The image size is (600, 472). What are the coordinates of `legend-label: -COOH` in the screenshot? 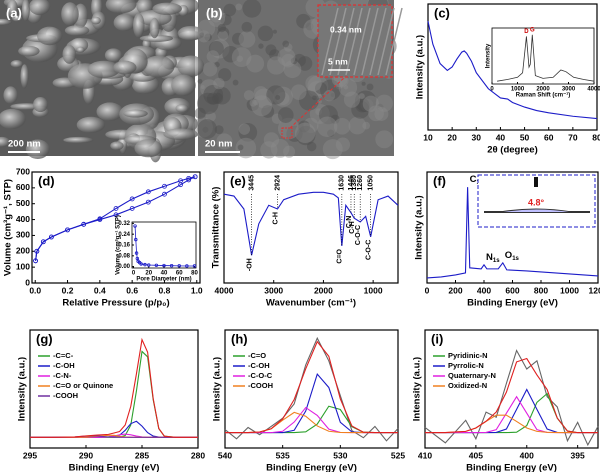 It's located at (65, 395).